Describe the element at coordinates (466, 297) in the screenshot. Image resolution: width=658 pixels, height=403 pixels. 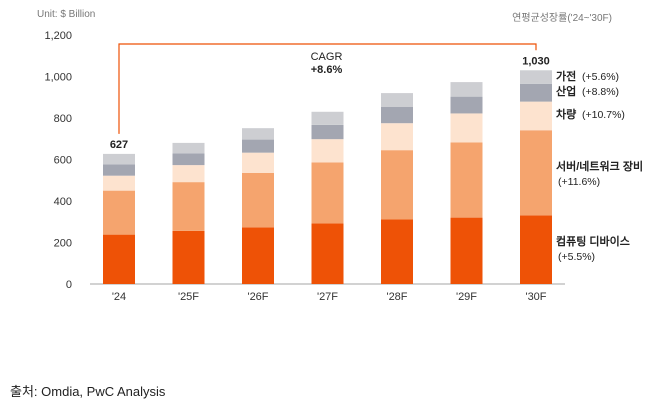
I see `x-tick-label: '29F` at that location.